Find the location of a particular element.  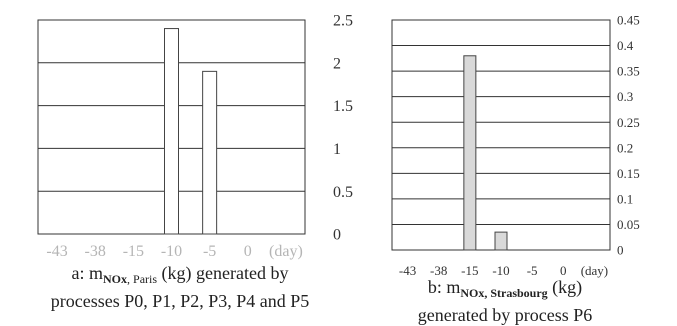

y-tick-label: 0.2 is located at coordinates (625, 147).